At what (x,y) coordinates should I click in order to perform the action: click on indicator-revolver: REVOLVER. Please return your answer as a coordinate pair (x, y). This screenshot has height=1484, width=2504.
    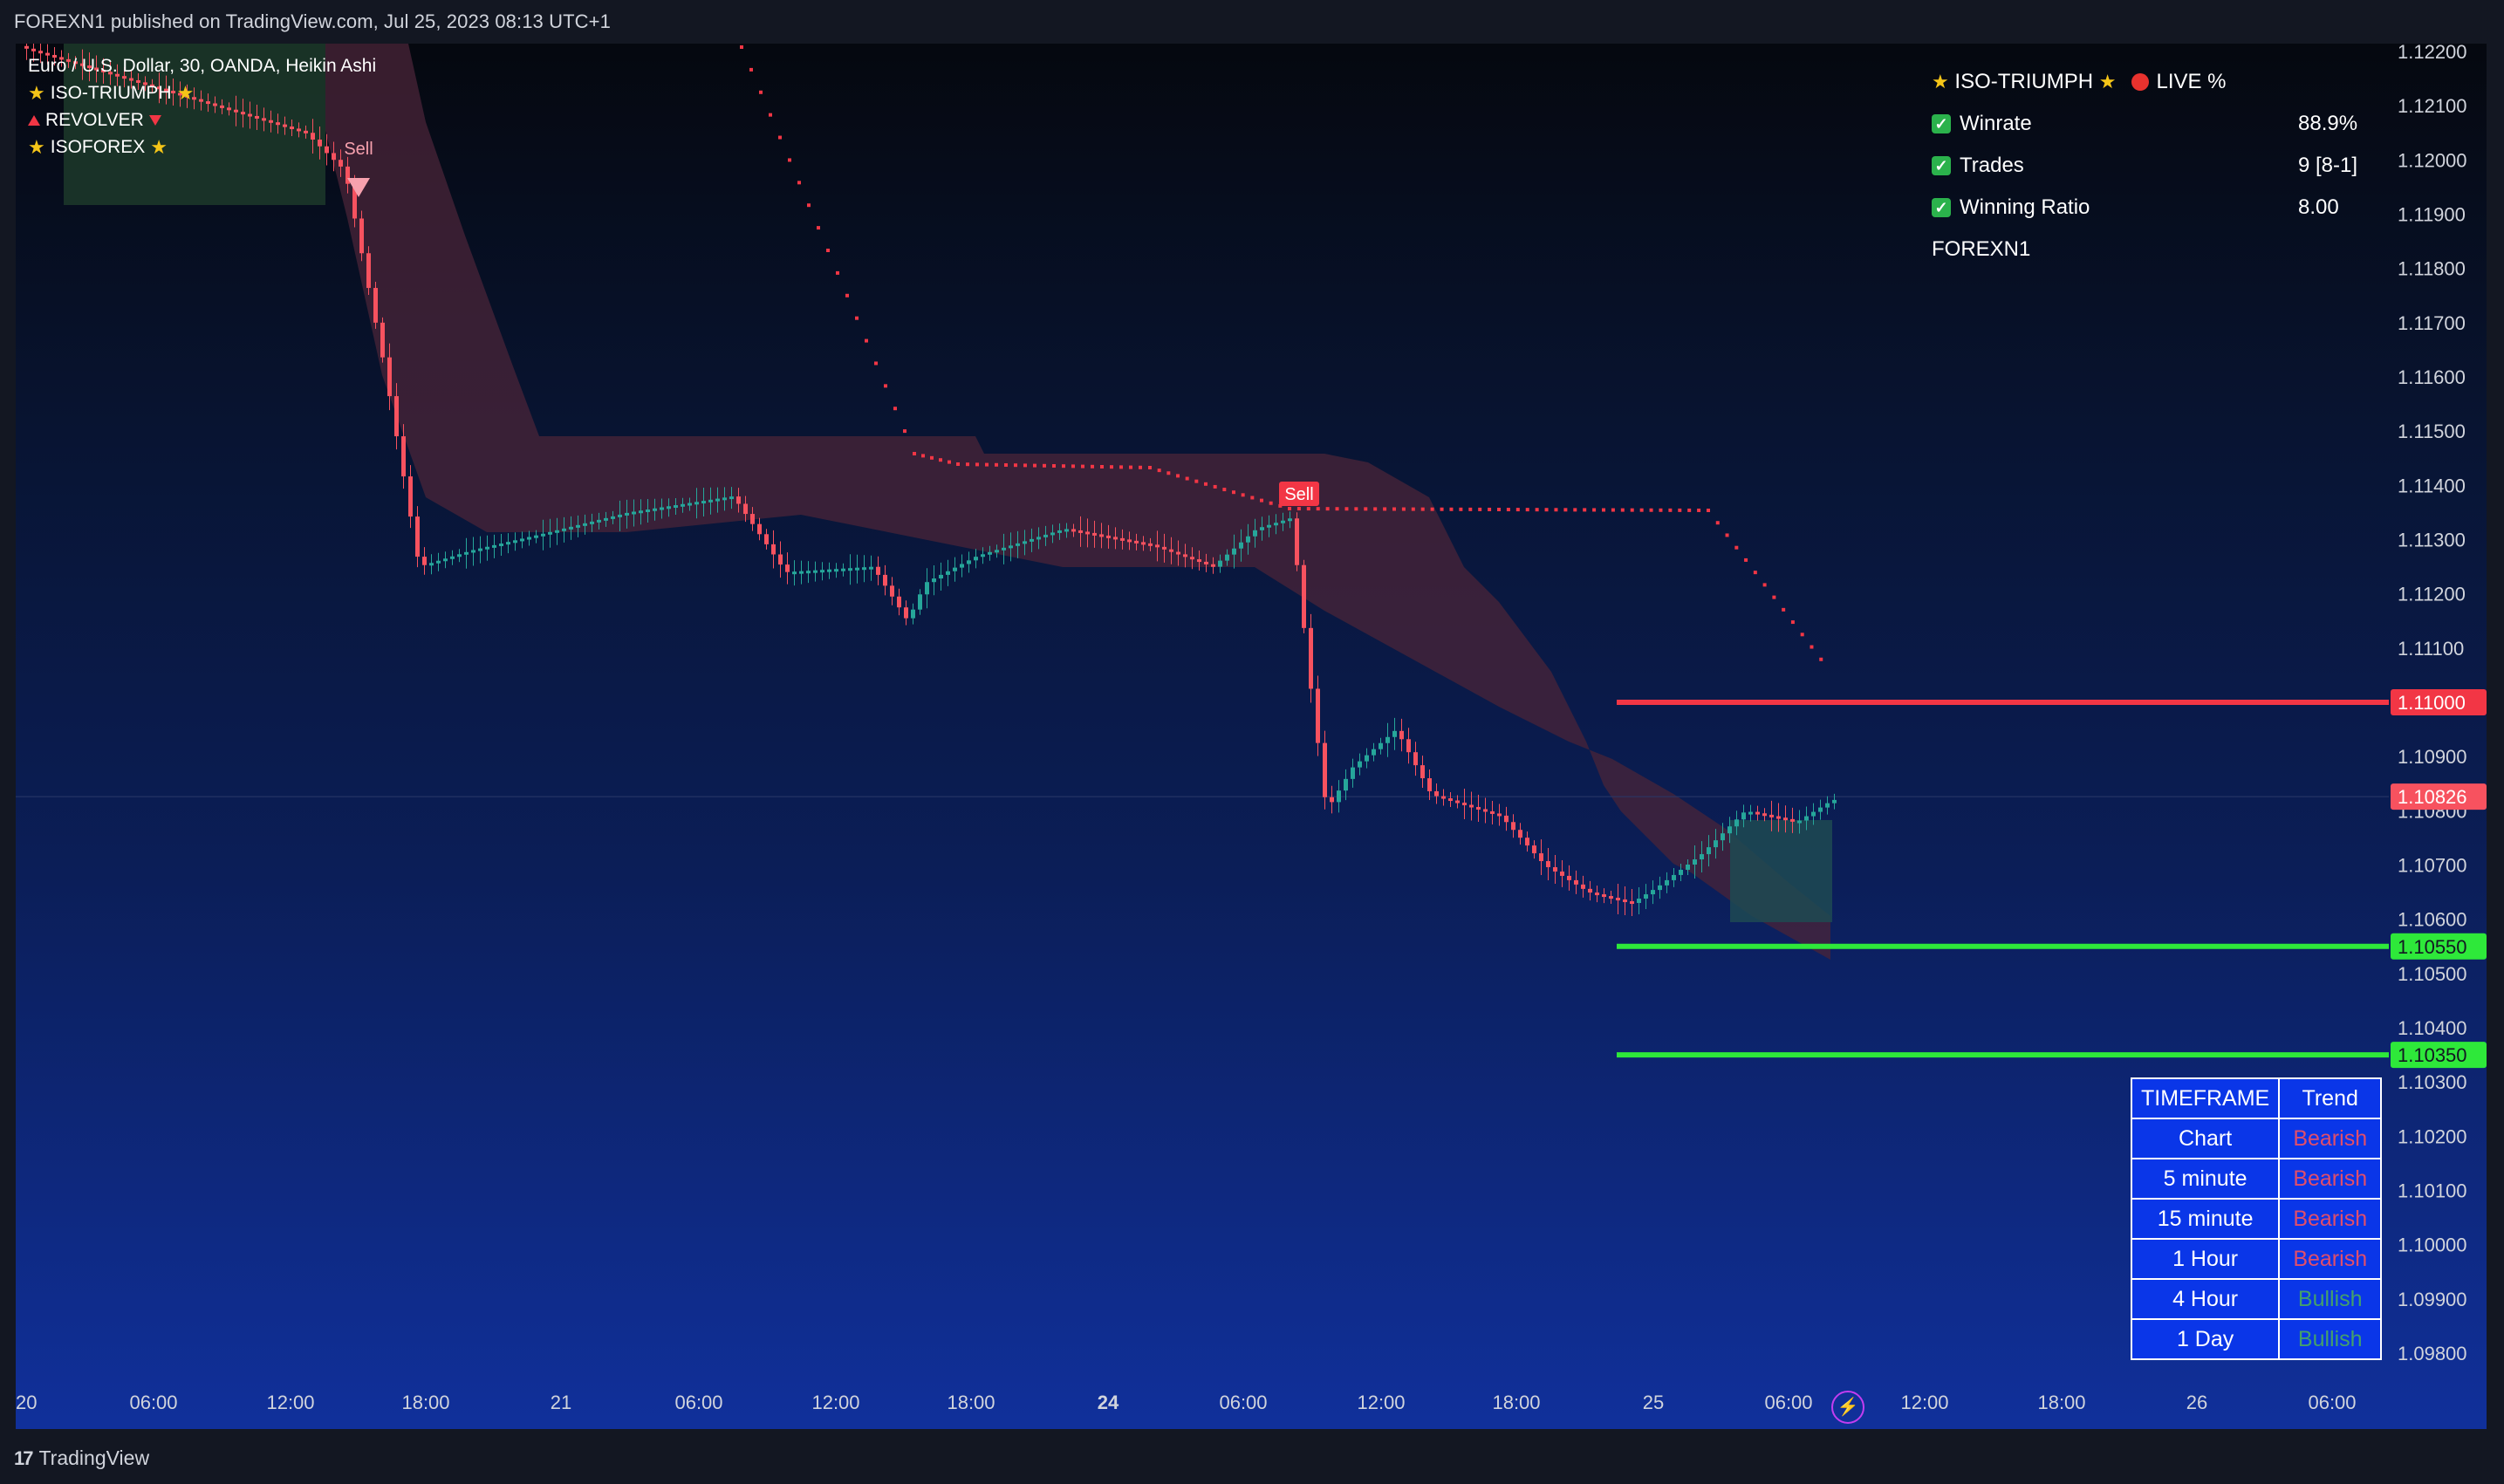
    Looking at the image, I should click on (202, 119).